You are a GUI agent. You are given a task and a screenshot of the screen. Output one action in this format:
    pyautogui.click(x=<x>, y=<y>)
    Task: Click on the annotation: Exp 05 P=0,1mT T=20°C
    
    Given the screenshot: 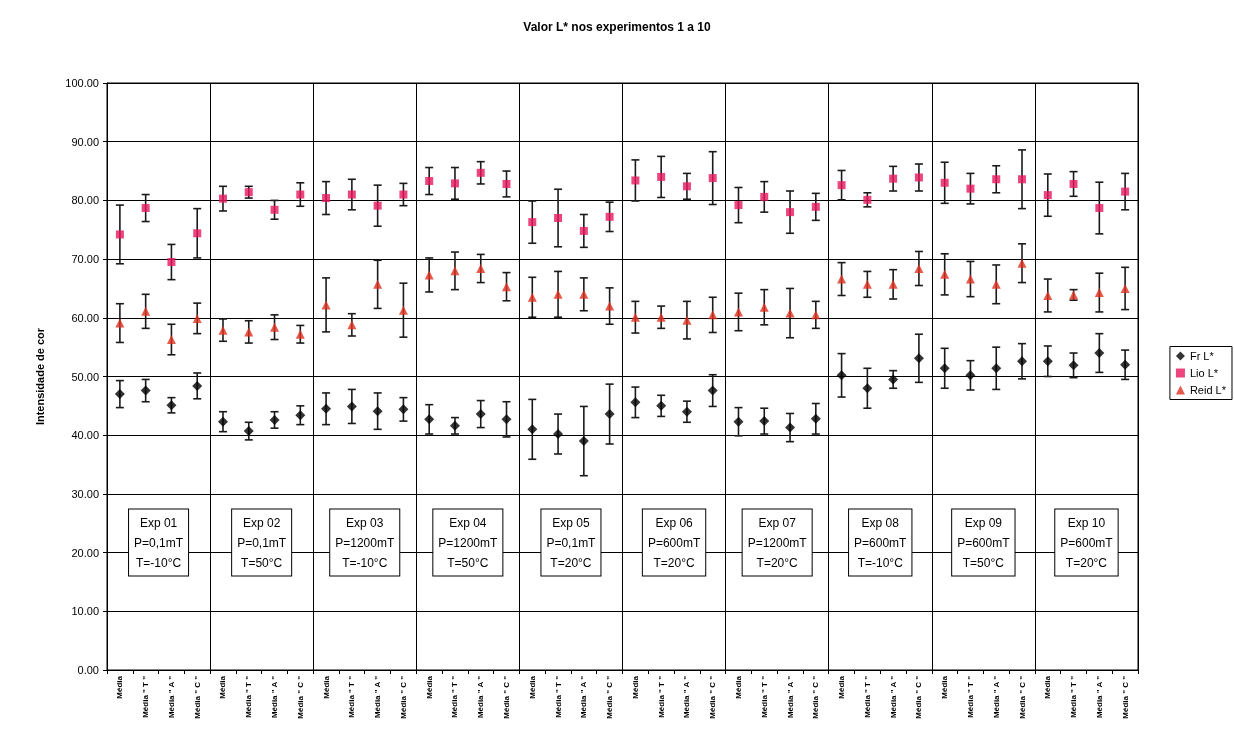 What is the action you would take?
    pyautogui.click(x=571, y=542)
    